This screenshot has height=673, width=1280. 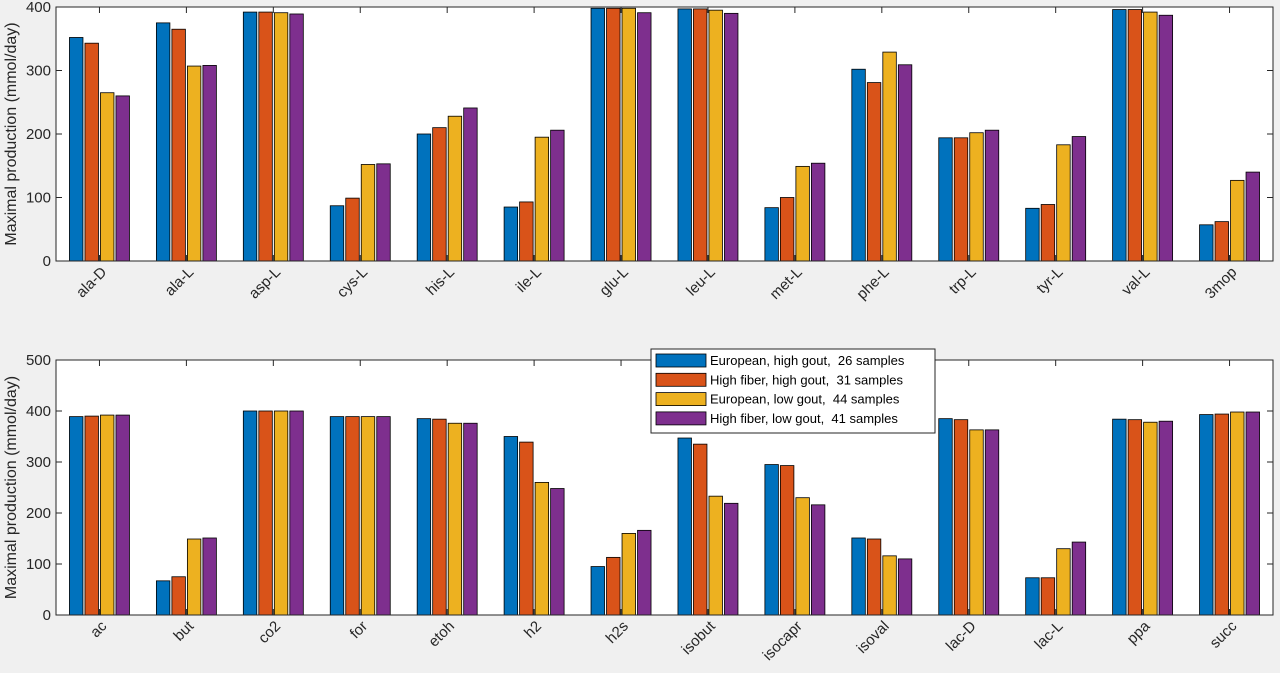 I want to click on legend-label: European, high gout, 26 samples, so click(x=807, y=360).